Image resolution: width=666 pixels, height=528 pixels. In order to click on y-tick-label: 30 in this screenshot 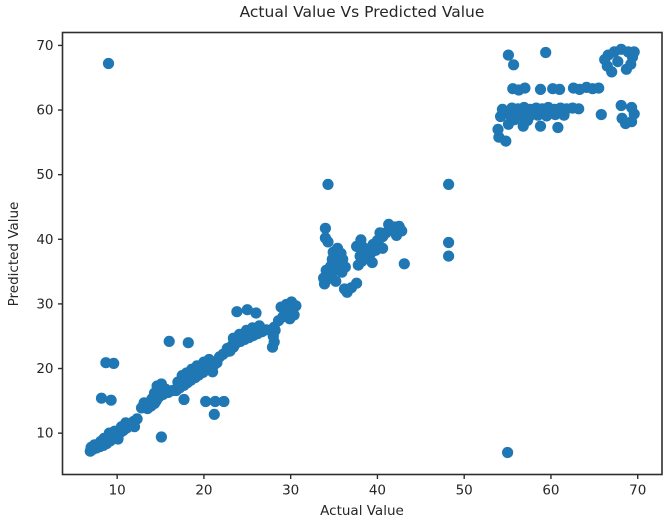, I will do `click(44, 304)`.